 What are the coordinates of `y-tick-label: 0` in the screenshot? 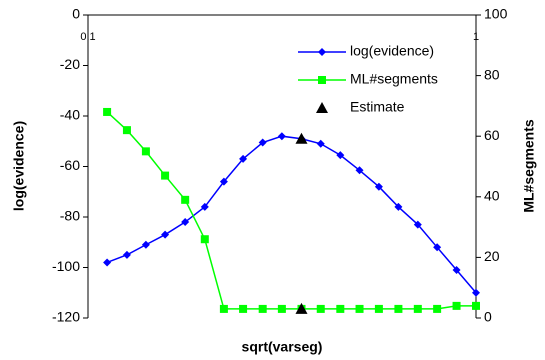 It's located at (76, 14).